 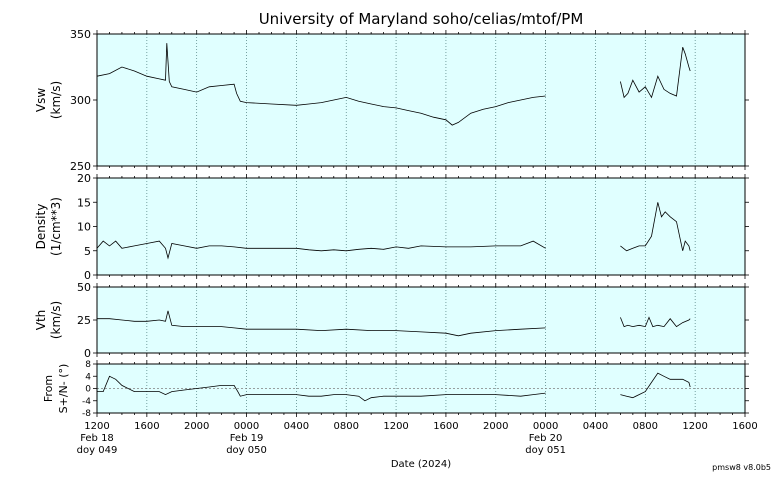 I want to click on y-tick-label: -4, so click(x=86, y=402).